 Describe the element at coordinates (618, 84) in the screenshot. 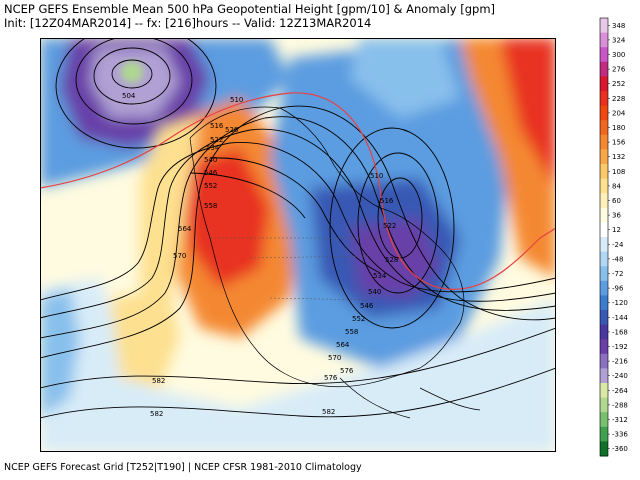

I see `colorbar-tick-label: 252` at that location.